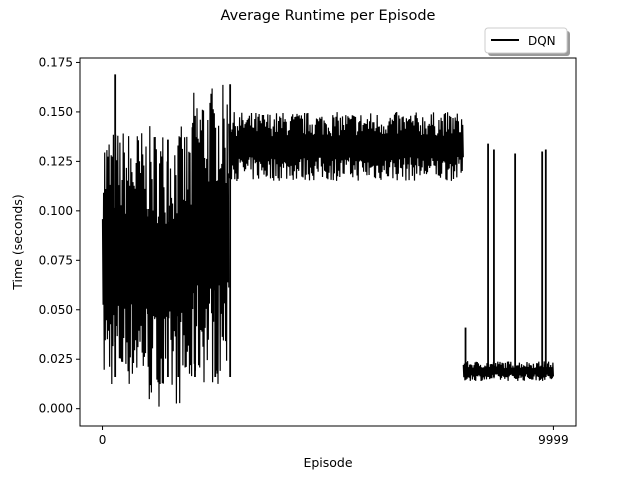  Describe the element at coordinates (56, 409) in the screenshot. I see `y-tick-label: 0.000` at that location.